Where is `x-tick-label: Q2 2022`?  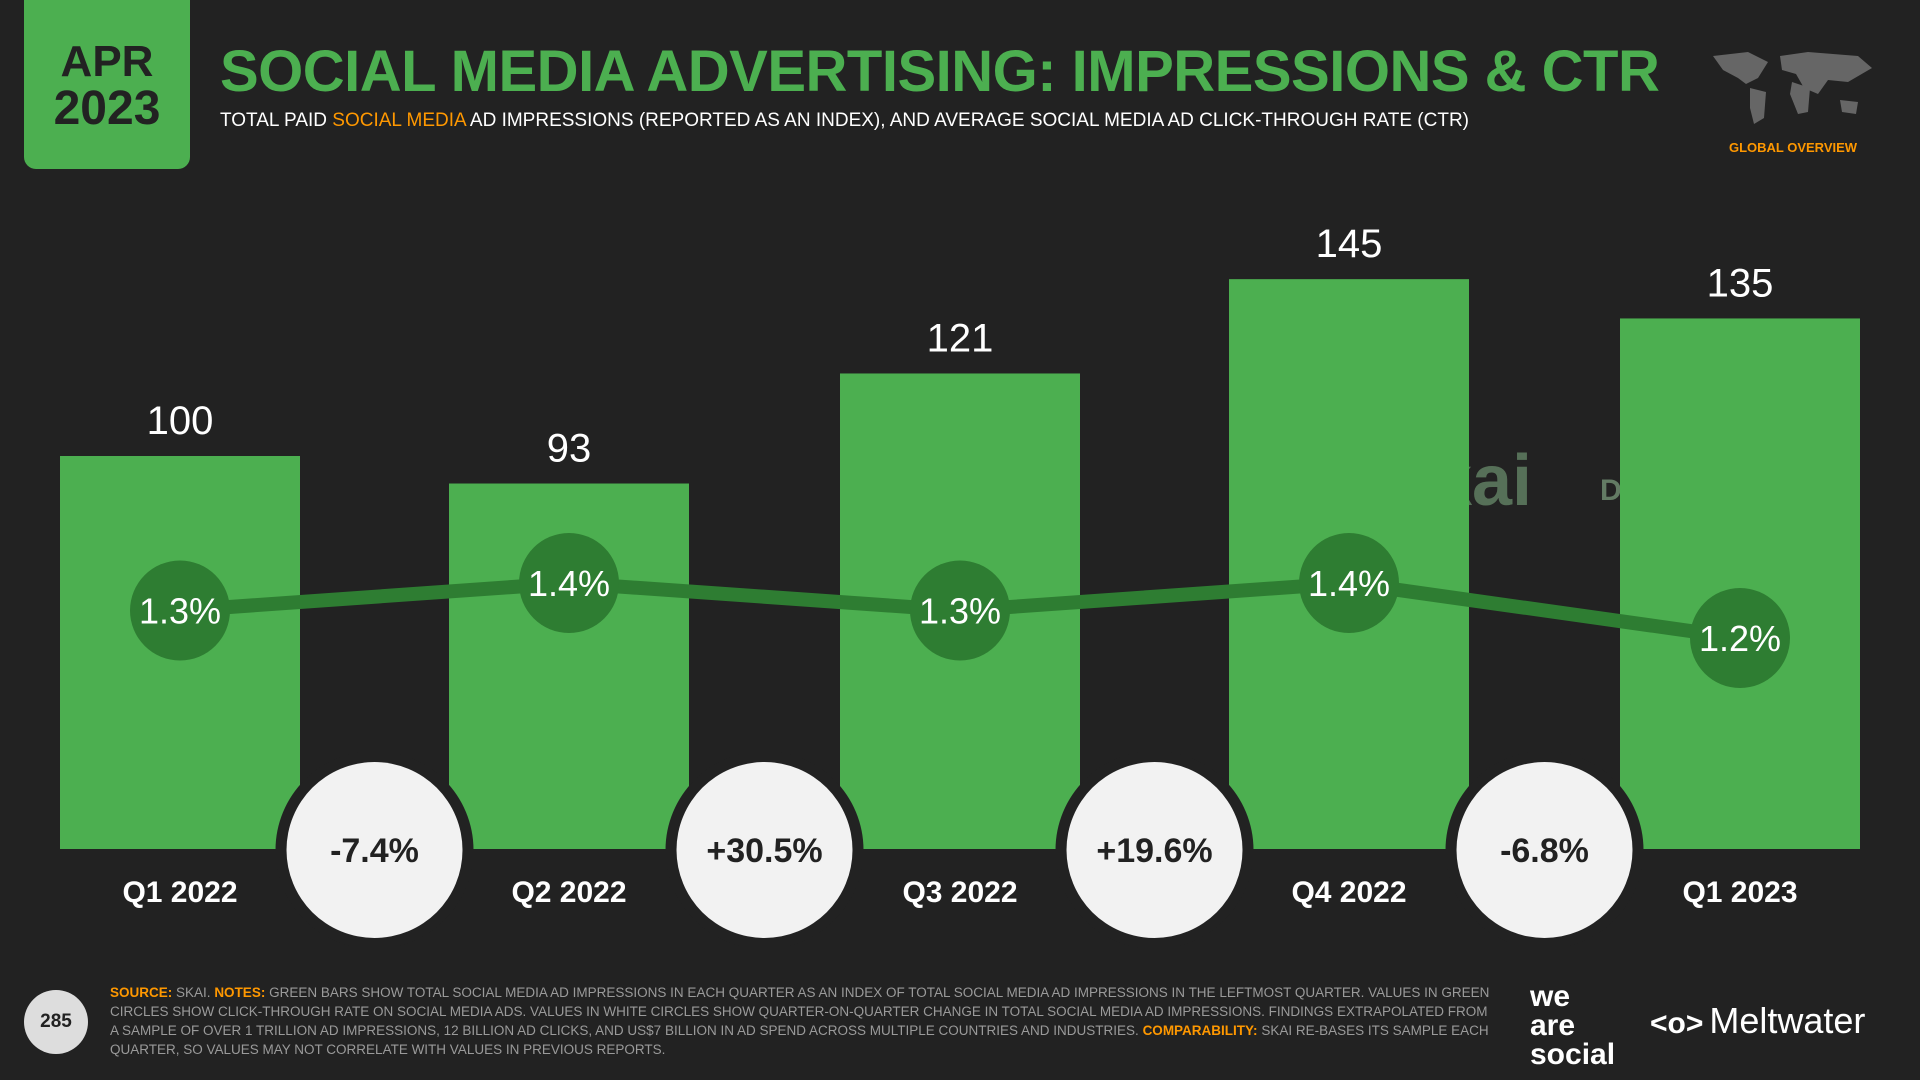
x-tick-label: Q2 2022 is located at coordinates (568, 892).